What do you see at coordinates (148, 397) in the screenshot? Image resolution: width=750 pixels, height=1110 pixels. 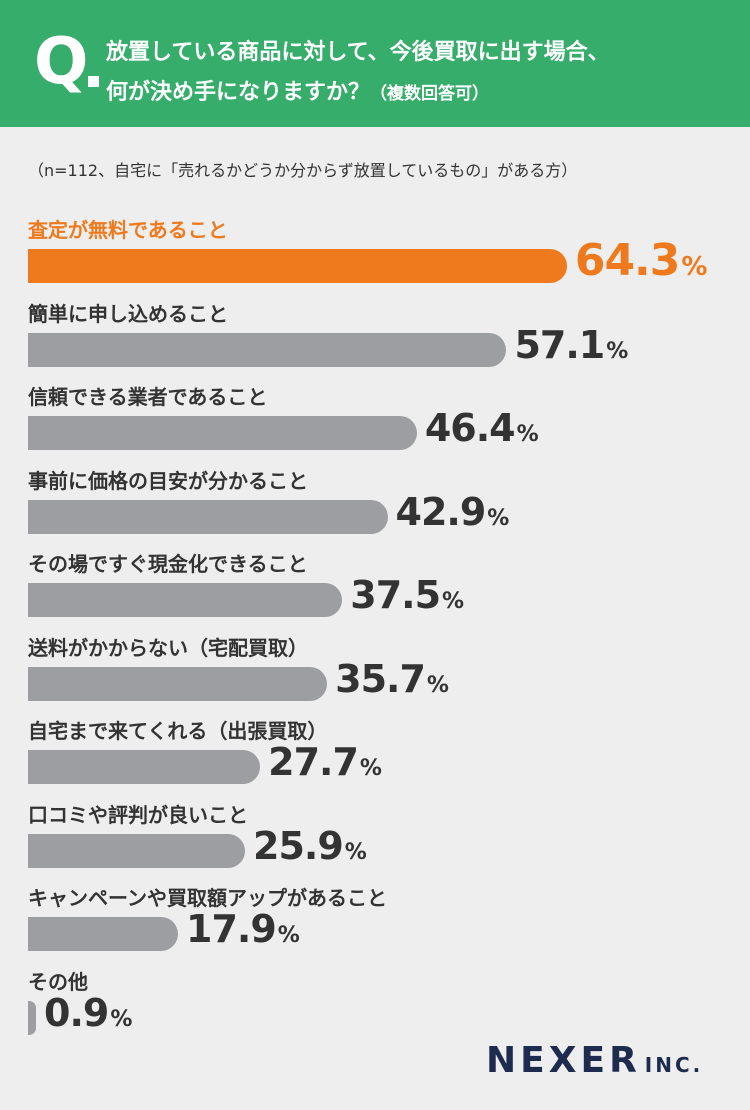 I see `category-label: 信頼できる業者であること` at bounding box center [148, 397].